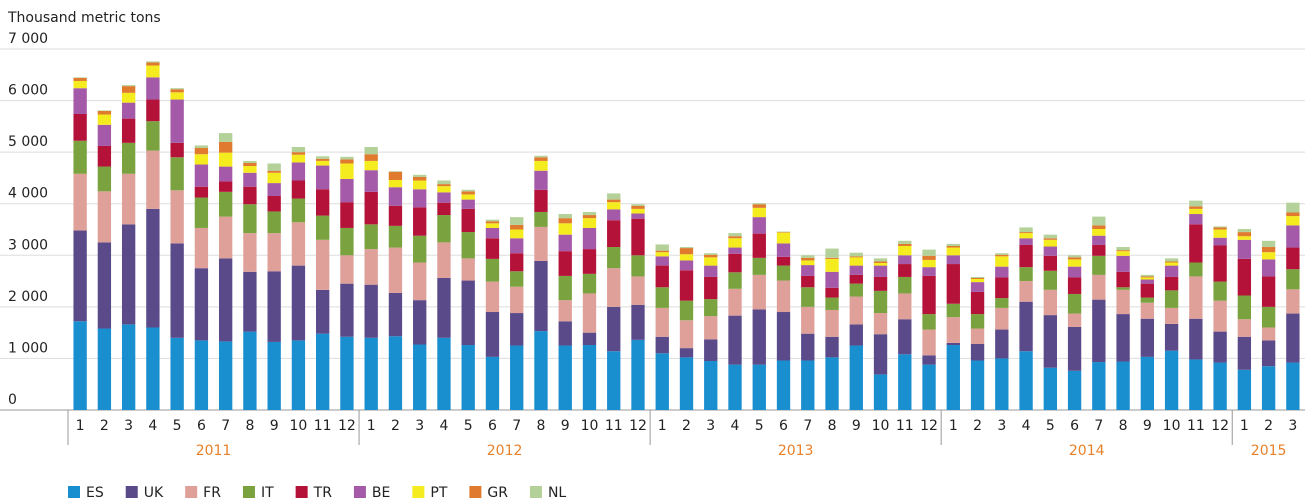 This screenshot has width=1309, height=502. I want to click on x-tick-label: 4, so click(443, 426).